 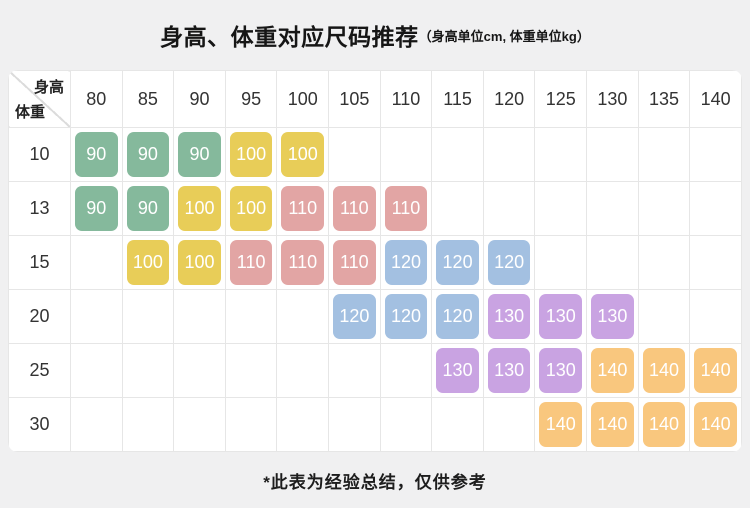 I want to click on height-header-cell: 140, so click(x=715, y=99).